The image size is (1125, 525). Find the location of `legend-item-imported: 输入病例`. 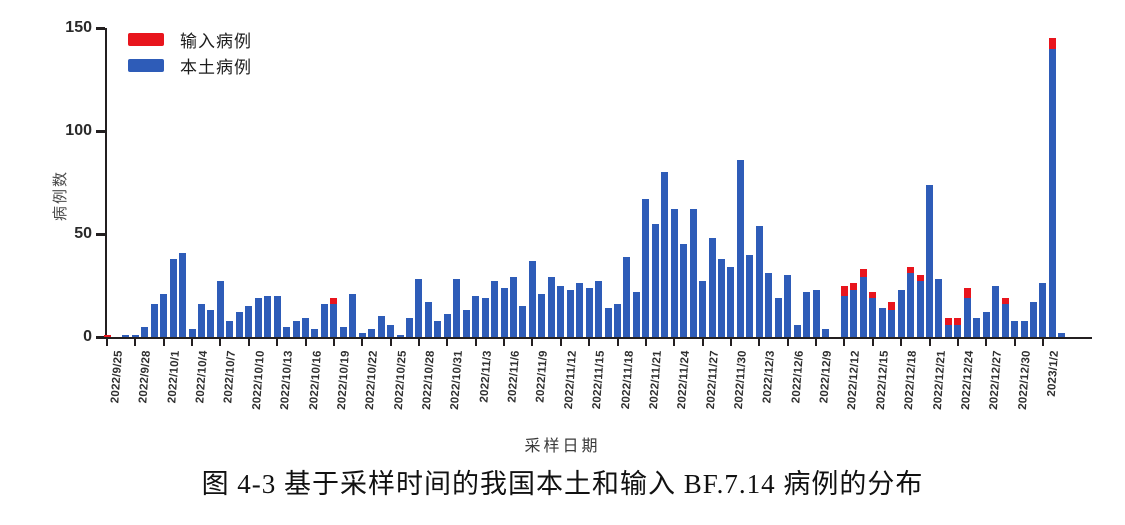

legend-item-imported: 输入病例 is located at coordinates (190, 39).